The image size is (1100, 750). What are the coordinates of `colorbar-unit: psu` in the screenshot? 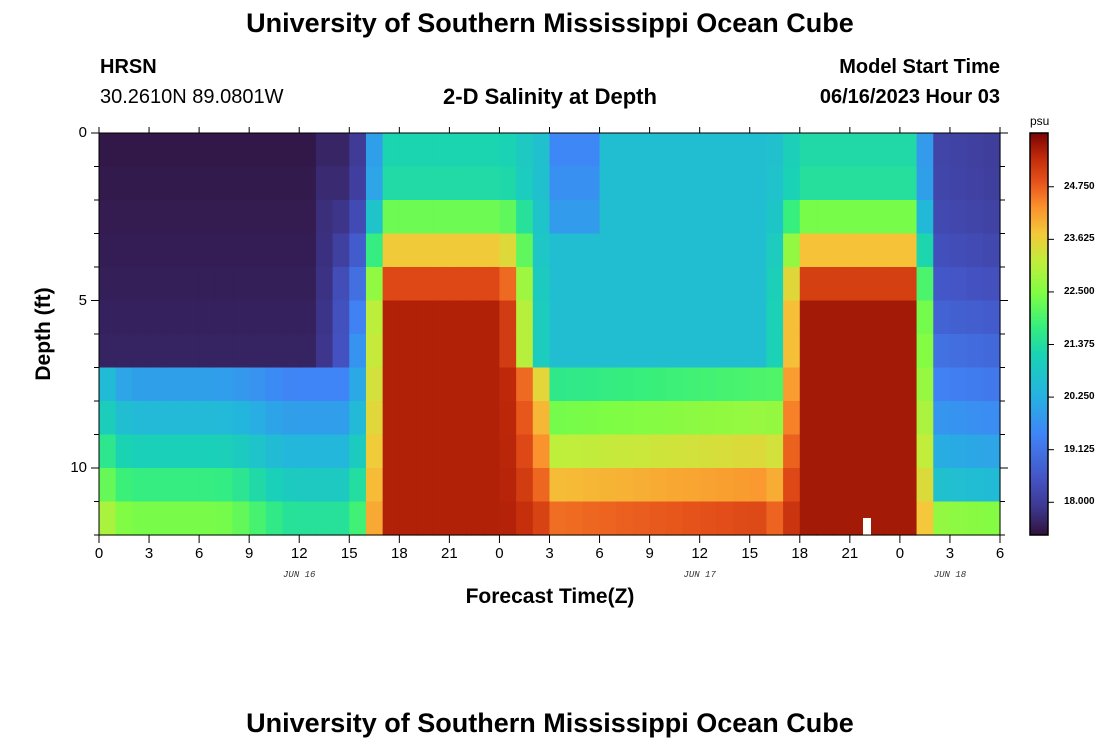 It's located at (1040, 121).